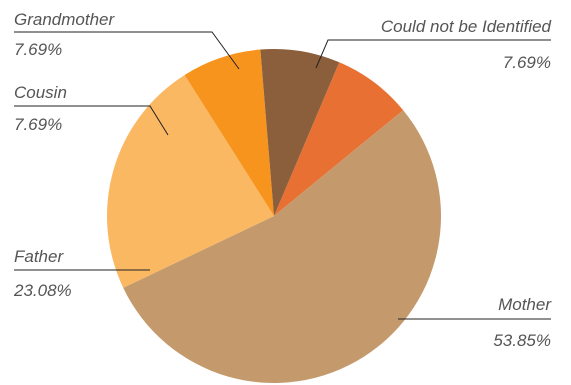 This screenshot has width=571, height=385. What do you see at coordinates (40, 92) in the screenshot?
I see `slice-label-cousin: Cousin` at bounding box center [40, 92].